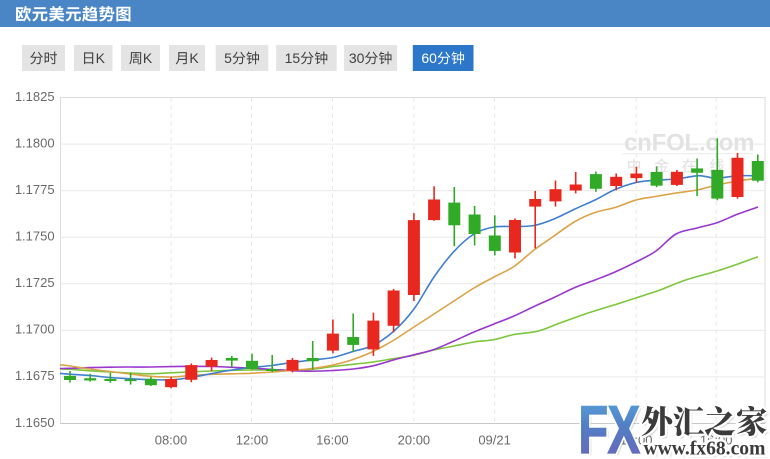 This screenshot has height=459, width=770. What do you see at coordinates (35, 329) in the screenshot?
I see `svg-text: 1.1700` at bounding box center [35, 329].